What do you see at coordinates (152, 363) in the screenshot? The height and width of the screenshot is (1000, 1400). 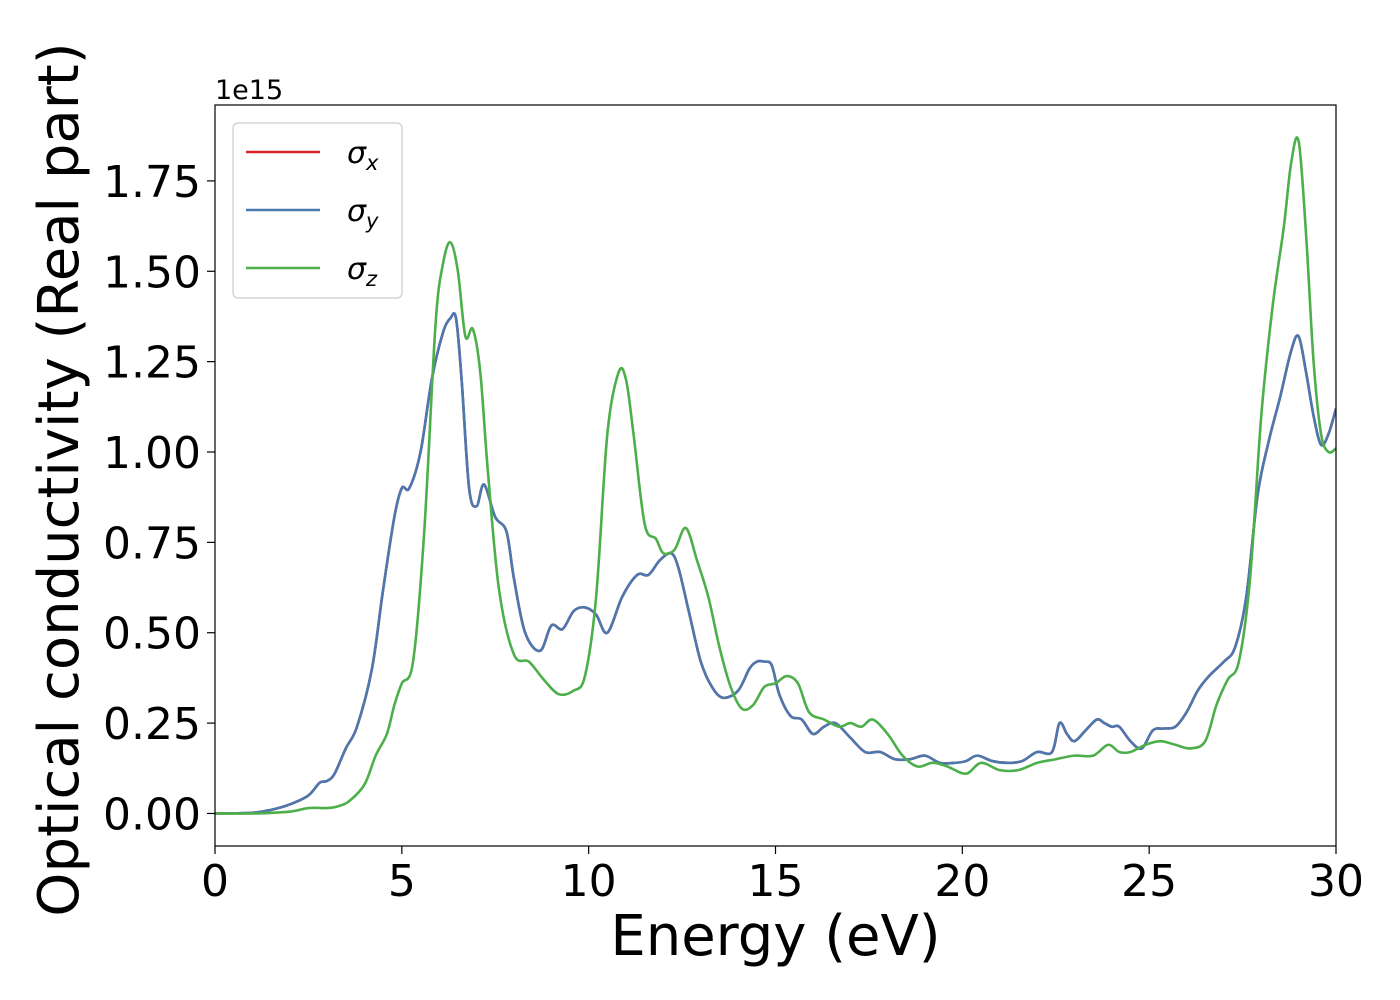 I see `y-tick-label: 1.25` at bounding box center [152, 363].